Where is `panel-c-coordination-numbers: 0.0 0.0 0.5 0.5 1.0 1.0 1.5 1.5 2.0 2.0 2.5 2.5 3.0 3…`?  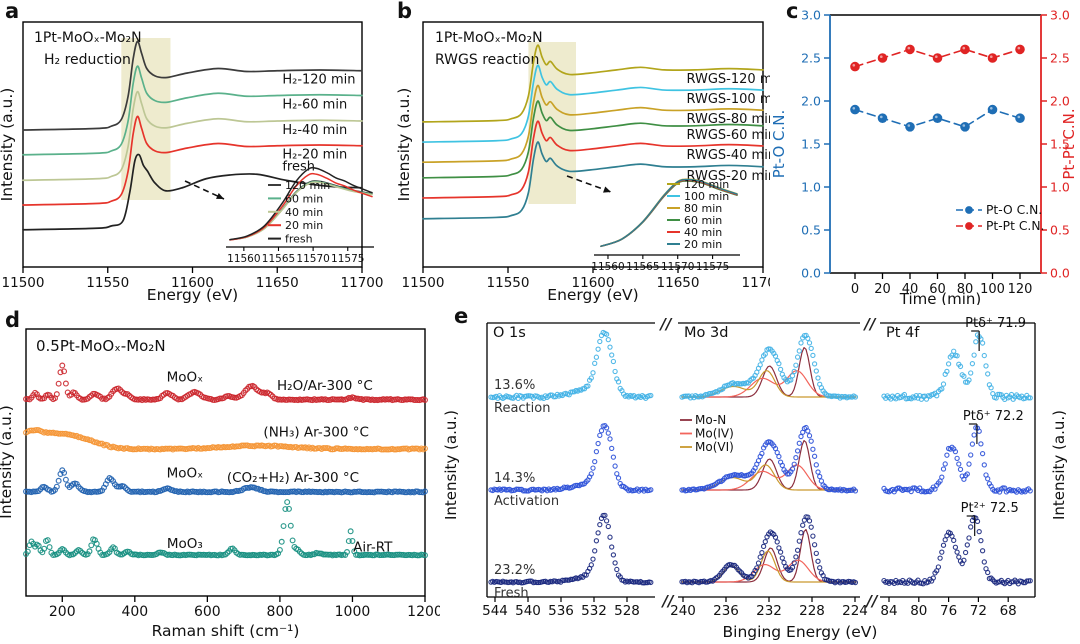 panel-c-coordination-numbers: 0.0 0.0 0.5 0.5 1.0 1.0 1.5 1.5 2.0 2.0 2.5 2.5 3.0 3… is located at coordinates (924, 152).